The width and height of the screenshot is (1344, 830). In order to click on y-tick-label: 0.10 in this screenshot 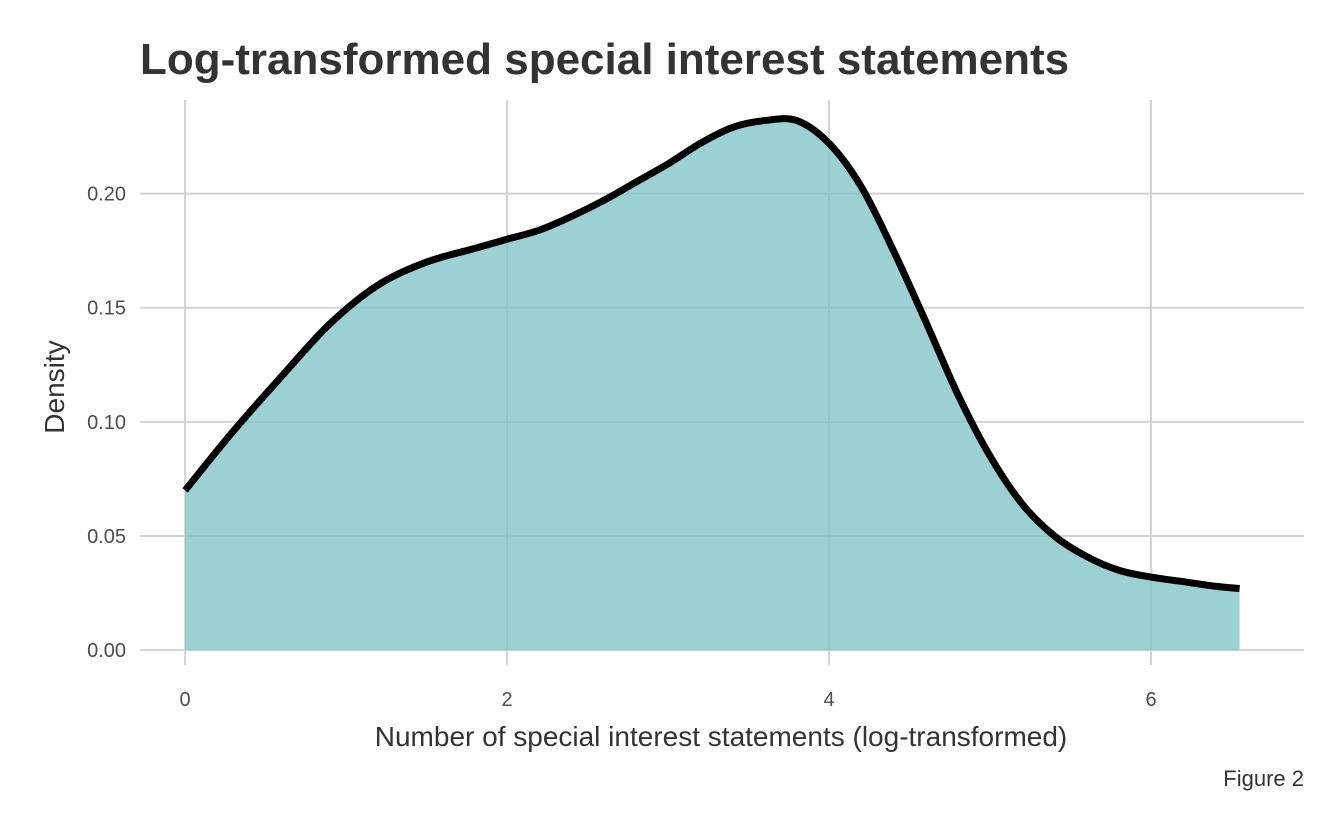, I will do `click(106, 423)`.